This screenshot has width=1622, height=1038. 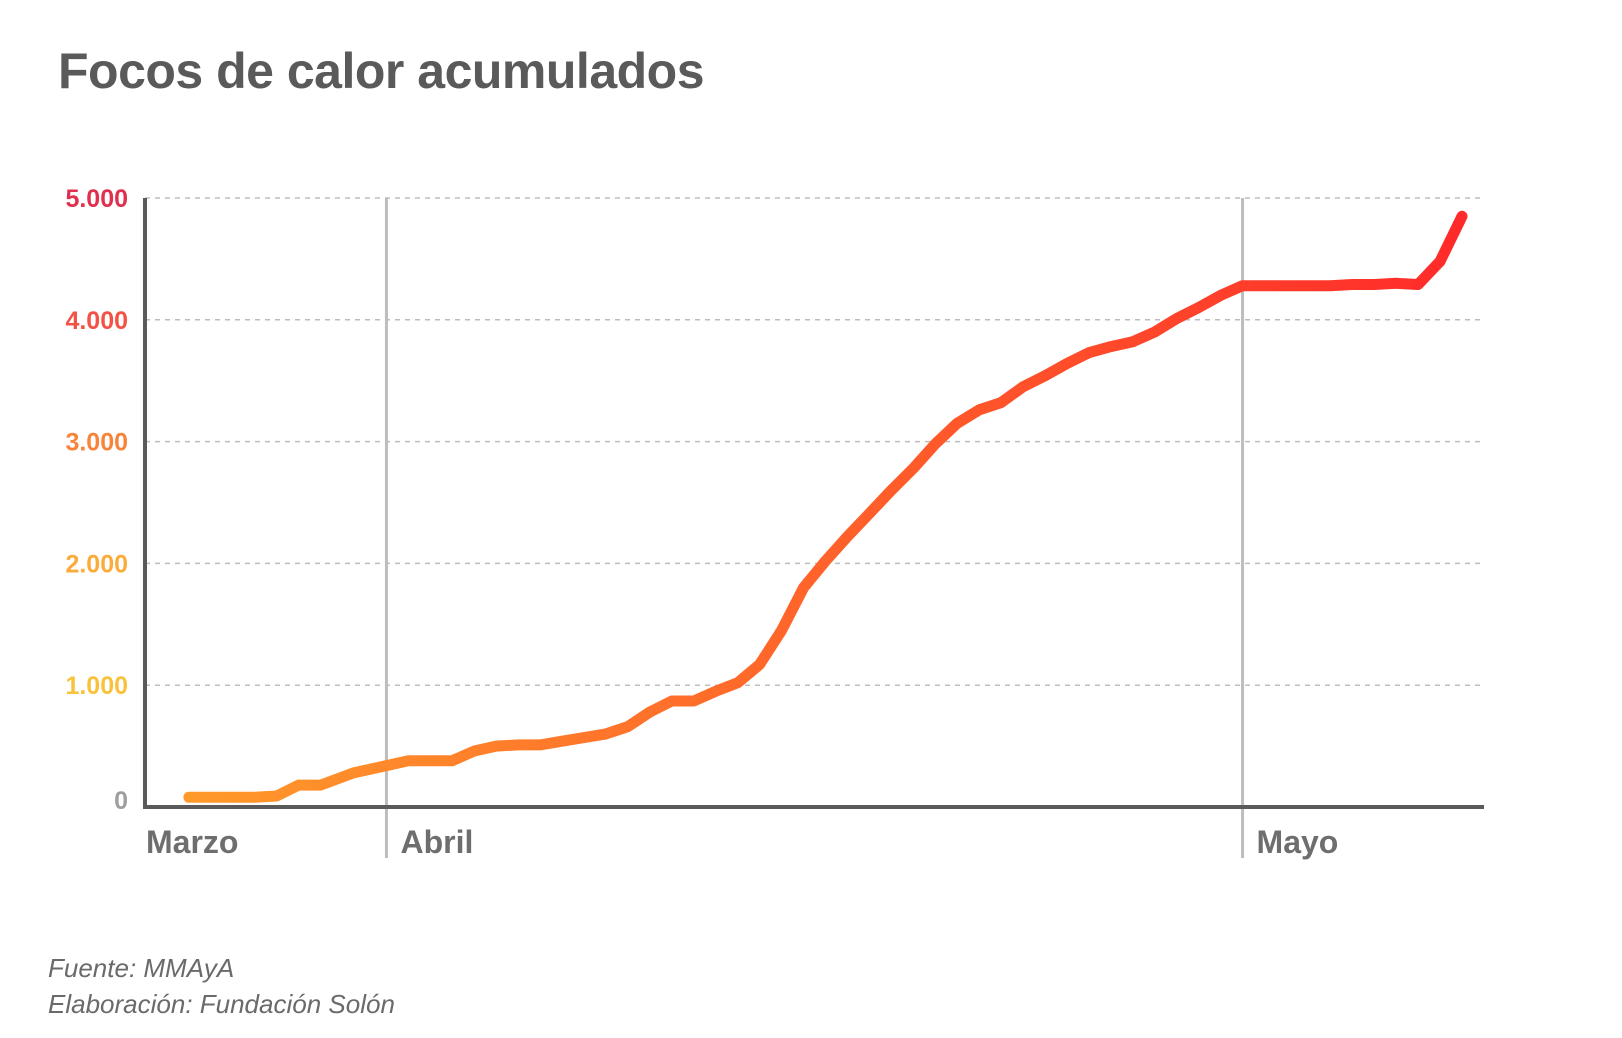 I want to click on credit-note: Elaboración: Fundación Solón, so click(x=221, y=1004).